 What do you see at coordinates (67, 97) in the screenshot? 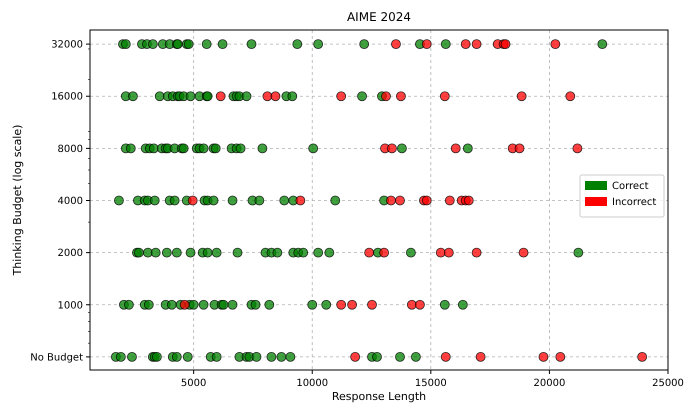
I see `y-tick-label: 16000` at bounding box center [67, 97].